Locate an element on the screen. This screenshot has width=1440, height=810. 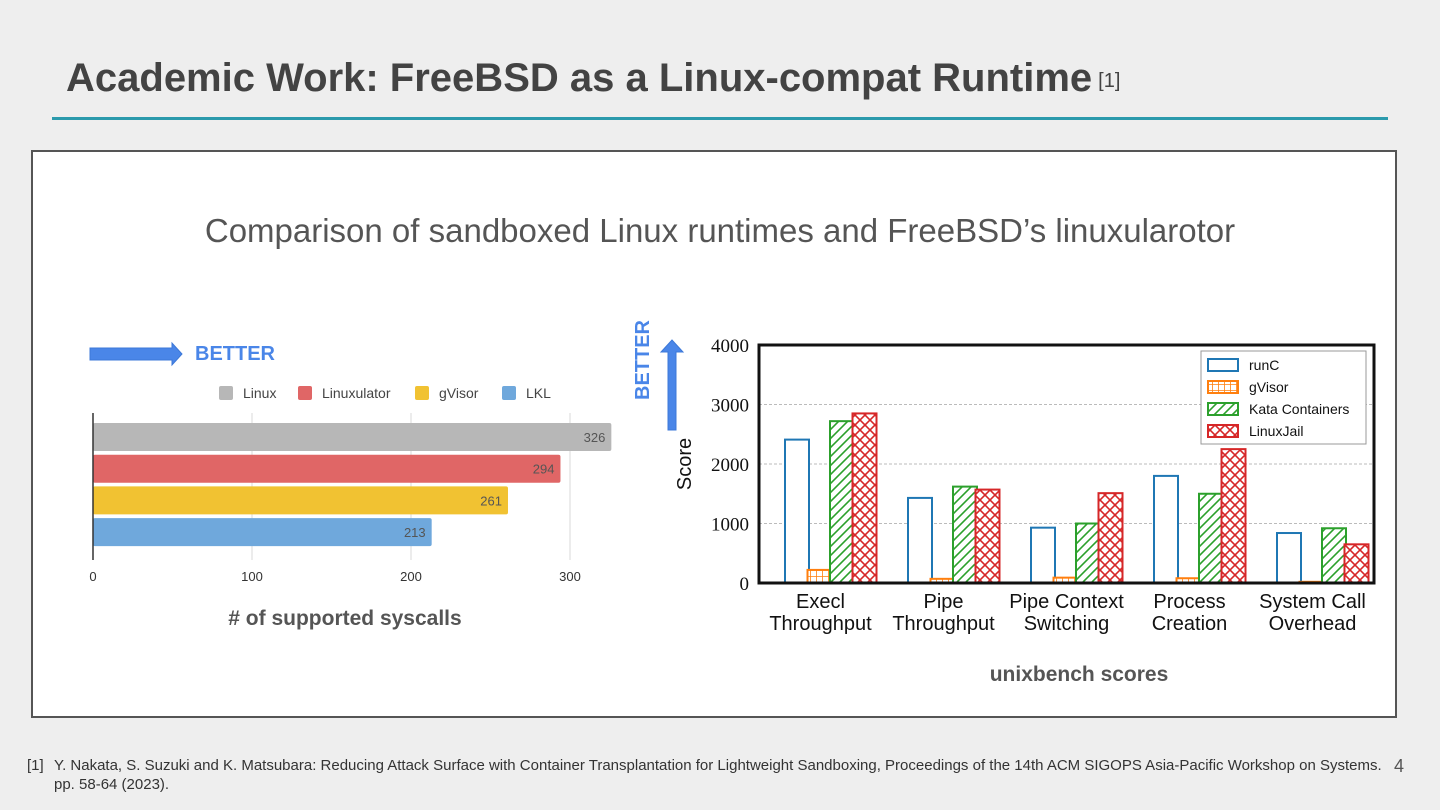
data-label-gvisor: 261 is located at coordinates (491, 500).